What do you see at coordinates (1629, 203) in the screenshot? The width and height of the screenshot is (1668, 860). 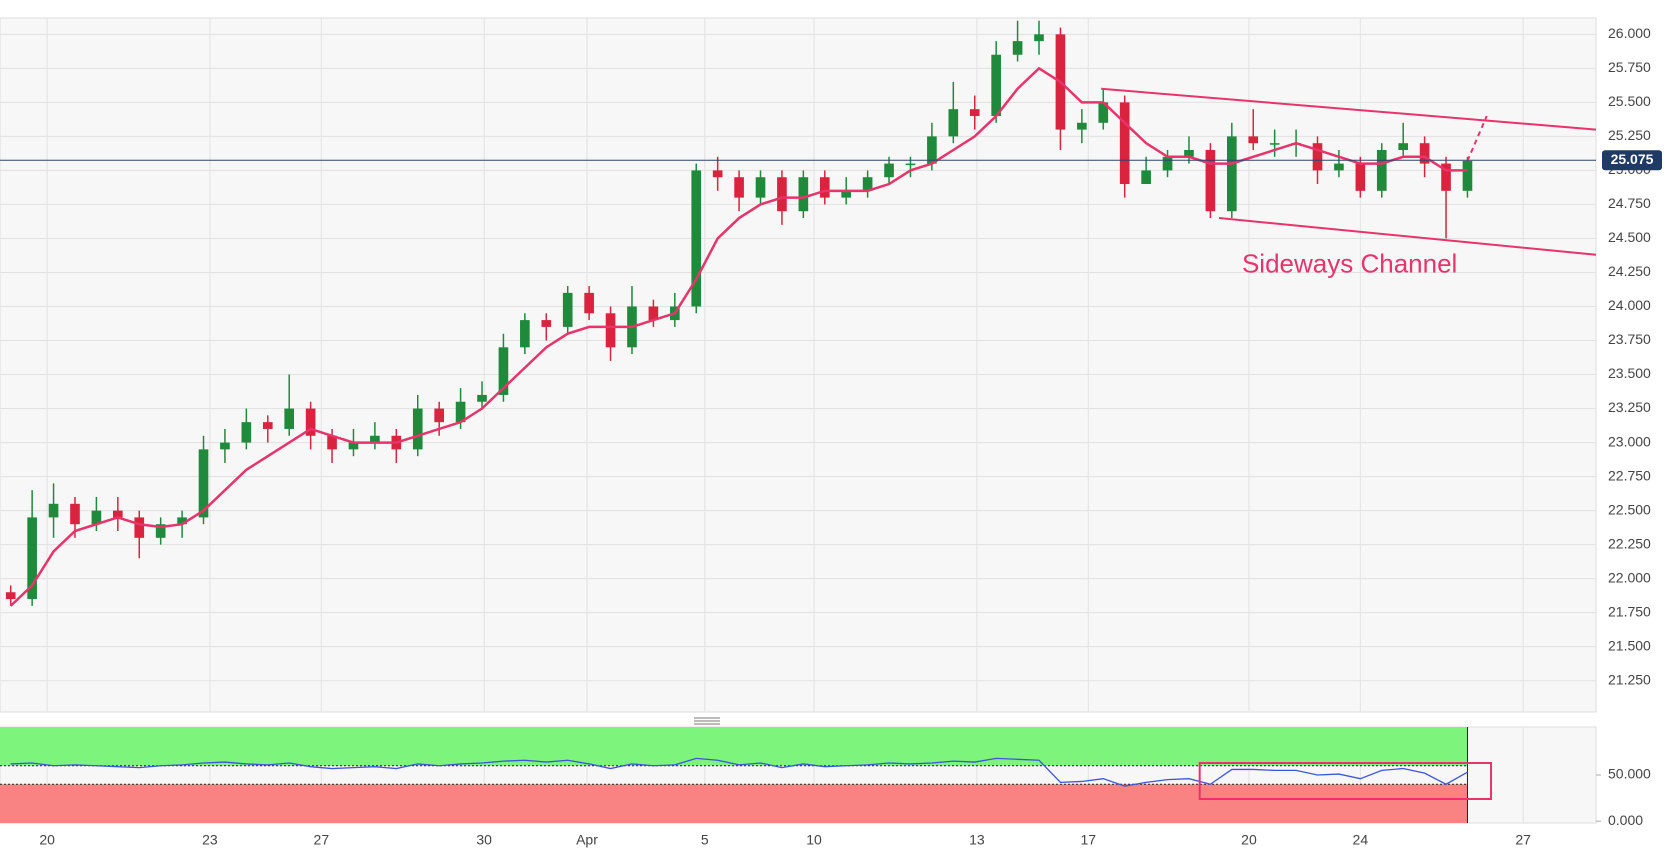 I see `y-tick-label: 24.750` at bounding box center [1629, 203].